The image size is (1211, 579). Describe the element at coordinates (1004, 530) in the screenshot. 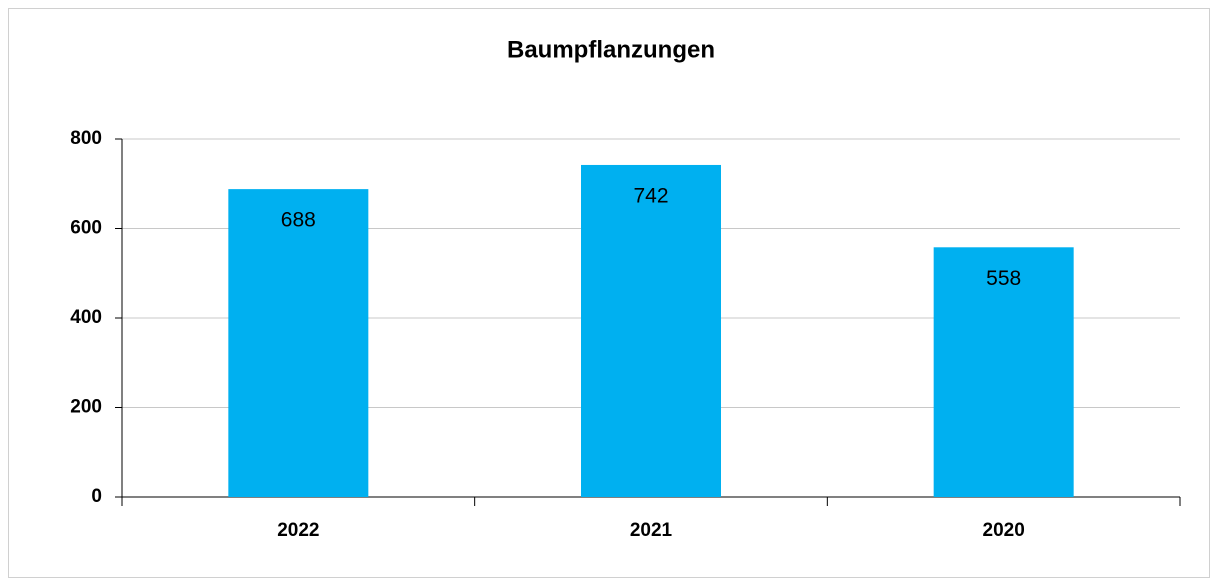

I see `x-tick-label: 2020` at that location.